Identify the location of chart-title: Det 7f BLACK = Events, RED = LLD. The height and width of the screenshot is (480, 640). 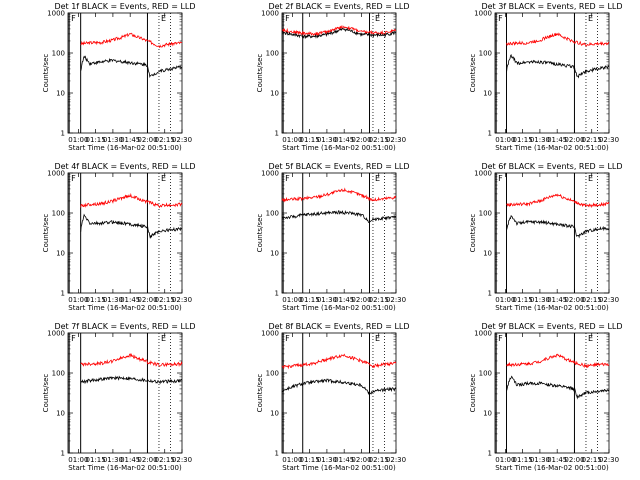
(124, 326).